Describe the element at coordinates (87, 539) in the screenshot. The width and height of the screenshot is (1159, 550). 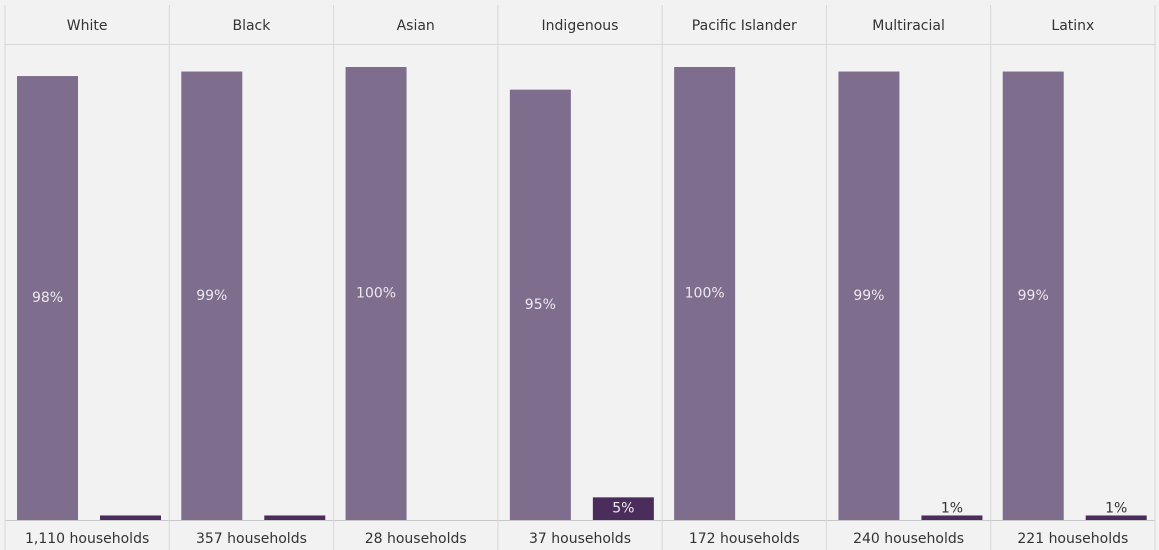
I see `panel-footer: 1,110 households` at that location.